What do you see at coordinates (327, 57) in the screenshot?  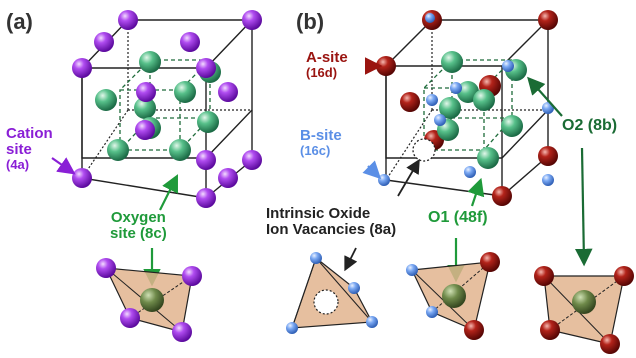 I see `asite-line1: A-site` at bounding box center [327, 57].